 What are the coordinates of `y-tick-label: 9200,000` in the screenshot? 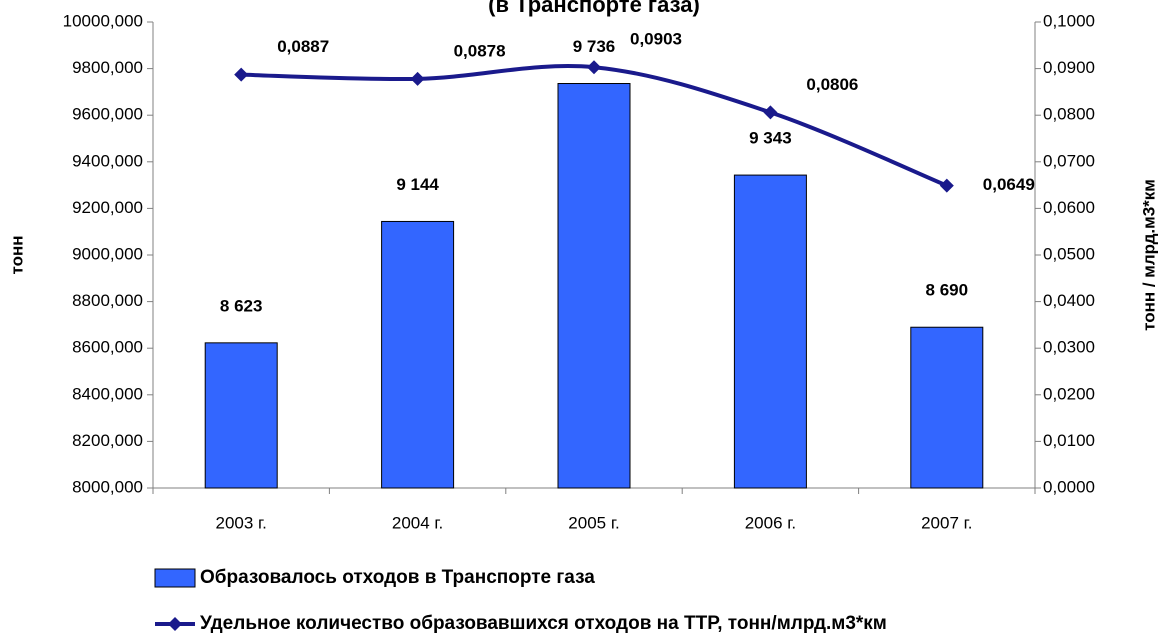 It's located at (107, 207).